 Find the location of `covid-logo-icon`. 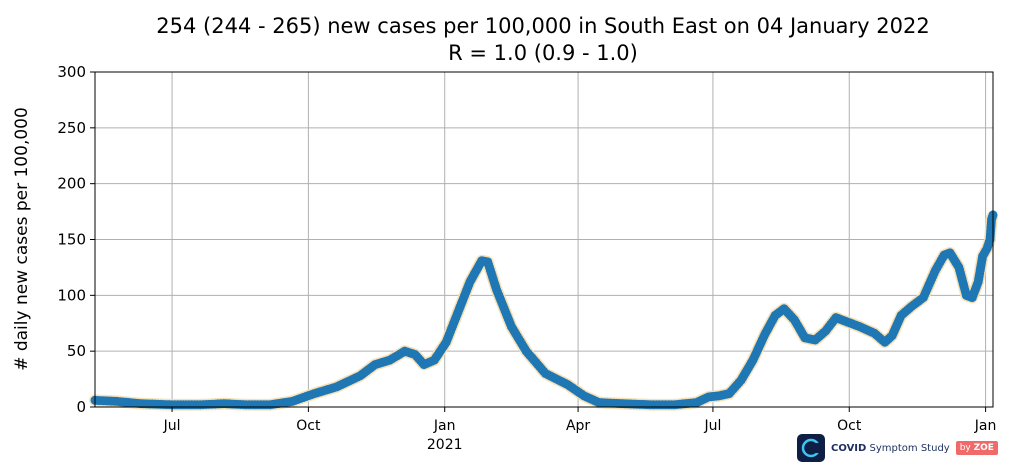

covid-logo-icon is located at coordinates (811, 448).